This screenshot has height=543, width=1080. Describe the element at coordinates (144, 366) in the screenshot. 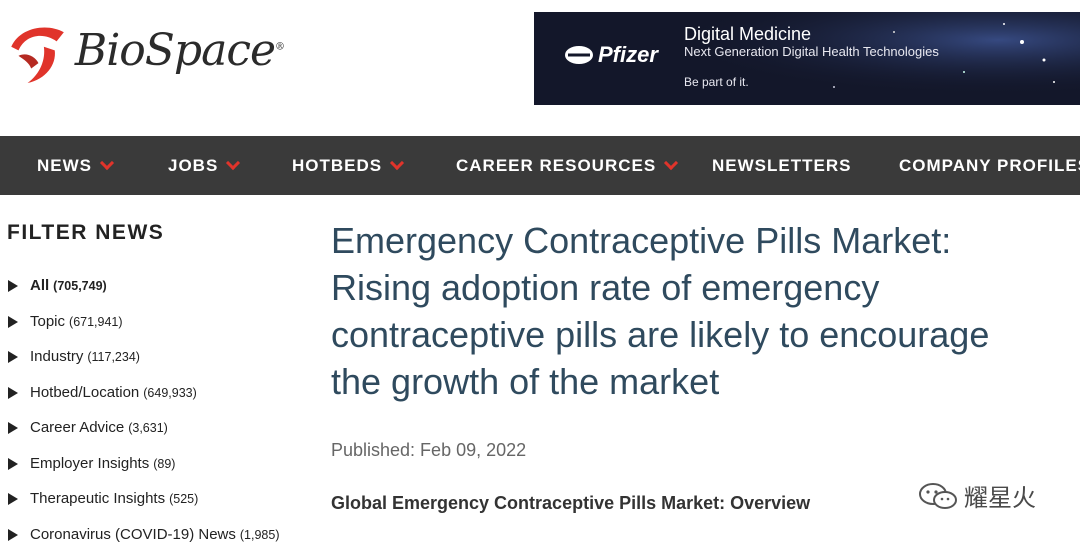

I see `filter-item-industry: Industry (117,234)` at that location.